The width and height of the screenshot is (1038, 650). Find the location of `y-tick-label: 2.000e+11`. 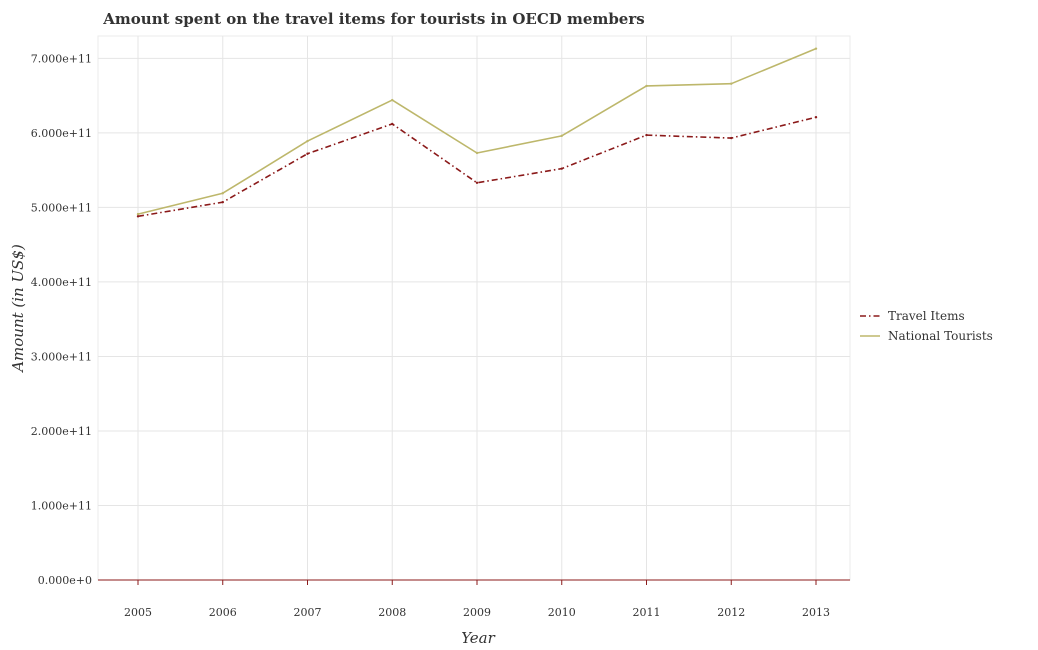

y-tick-label: 2.000e+11 is located at coordinates (61, 431).